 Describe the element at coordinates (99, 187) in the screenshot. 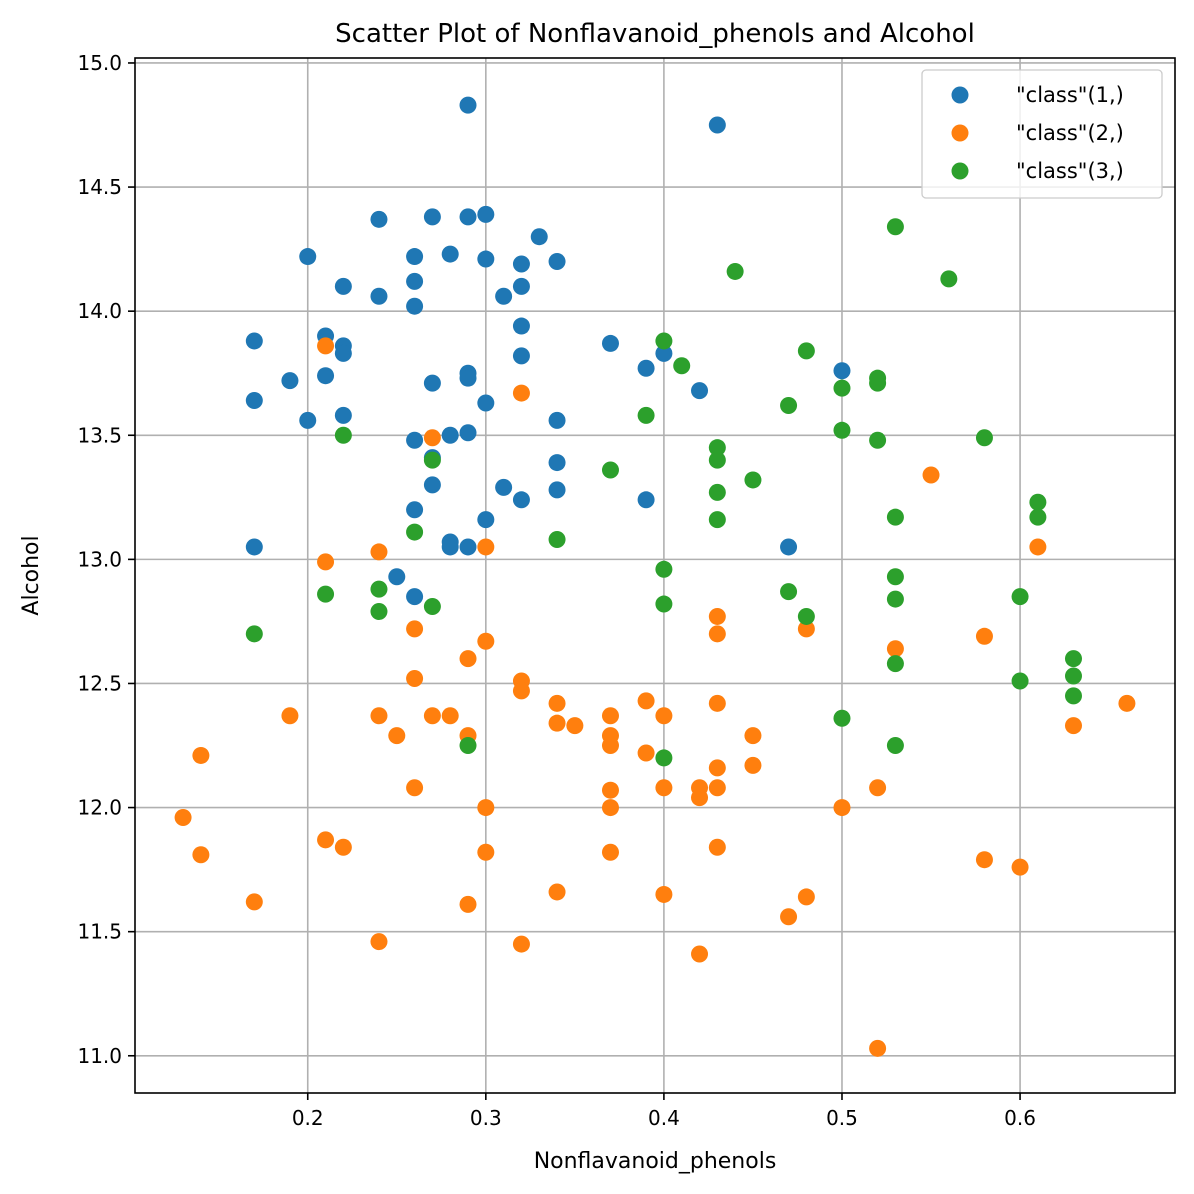

I see `y-tick-label: 14.5` at that location.